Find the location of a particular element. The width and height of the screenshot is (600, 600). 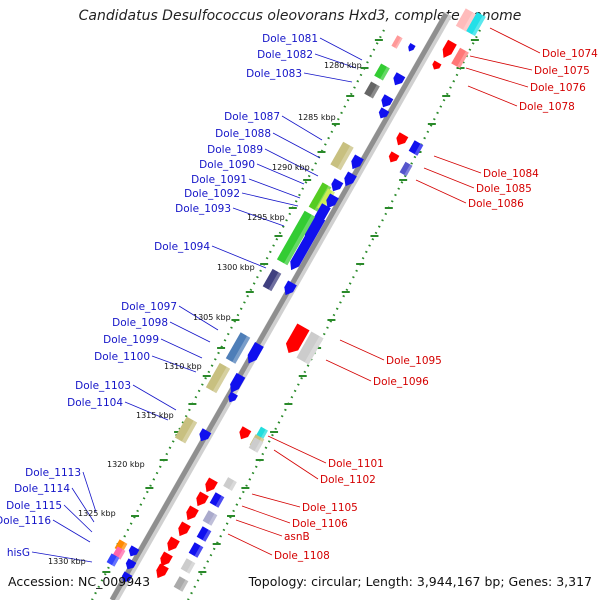

gene-label: Dole_1088 is located at coordinates (243, 134).